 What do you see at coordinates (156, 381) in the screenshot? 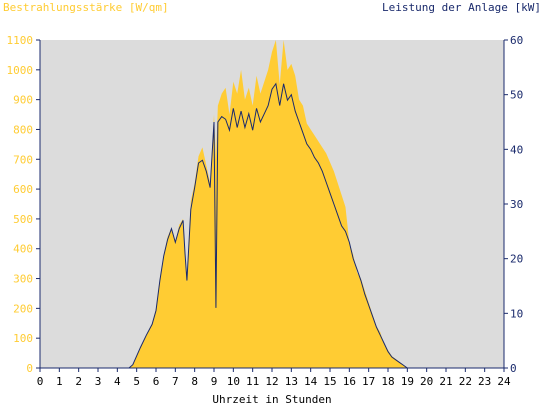
I see `x-tick-label: 6` at bounding box center [156, 381].